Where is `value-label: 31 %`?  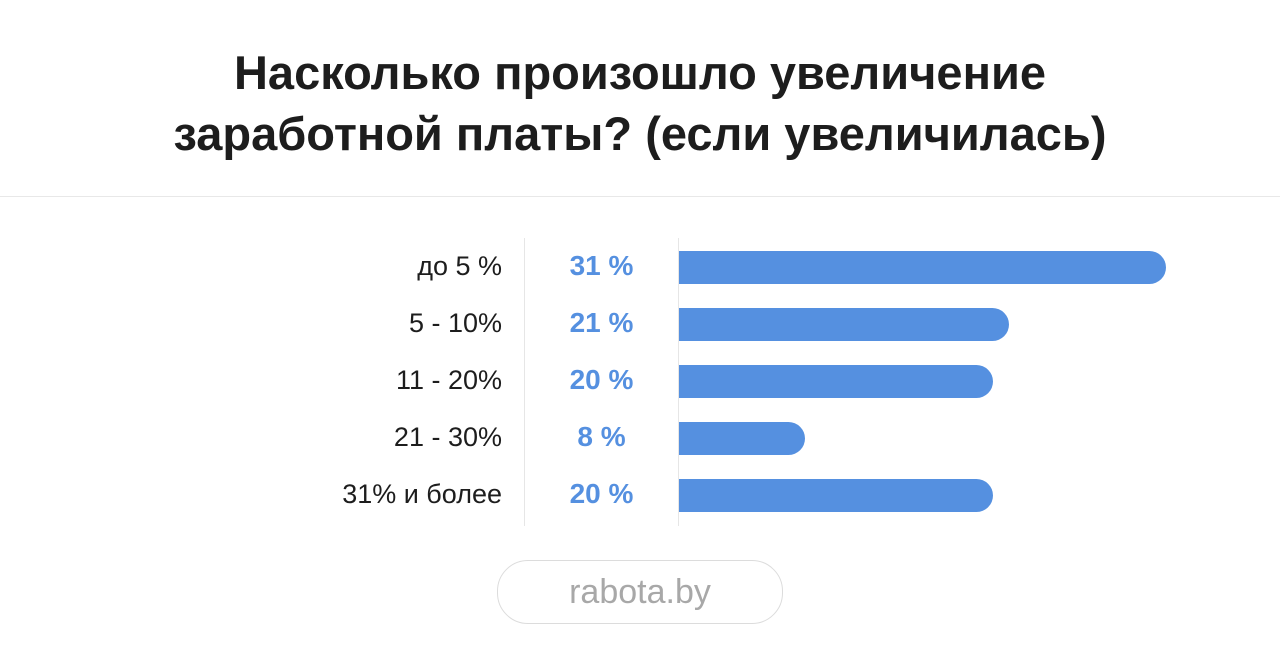 value-label: 31 % is located at coordinates (601, 265).